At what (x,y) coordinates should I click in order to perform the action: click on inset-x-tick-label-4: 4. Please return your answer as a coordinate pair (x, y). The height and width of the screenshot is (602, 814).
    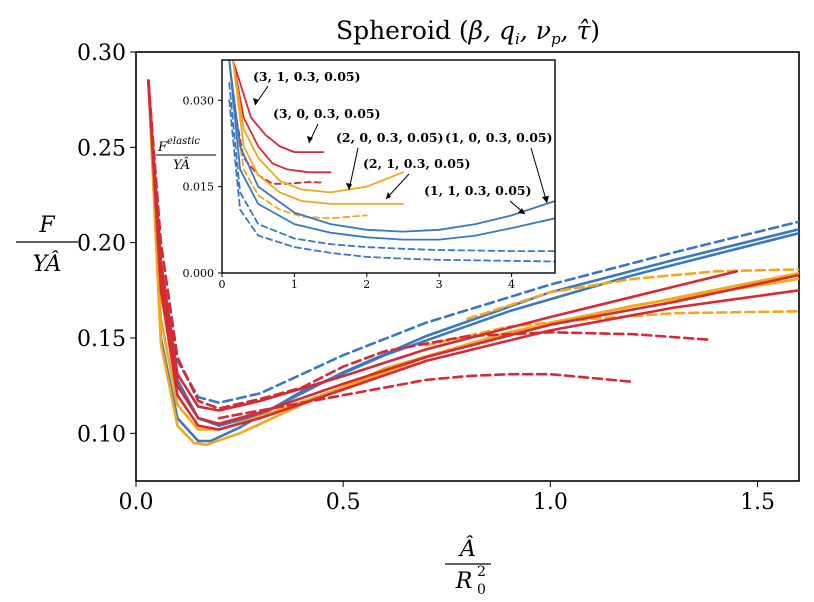
    Looking at the image, I should click on (511, 284).